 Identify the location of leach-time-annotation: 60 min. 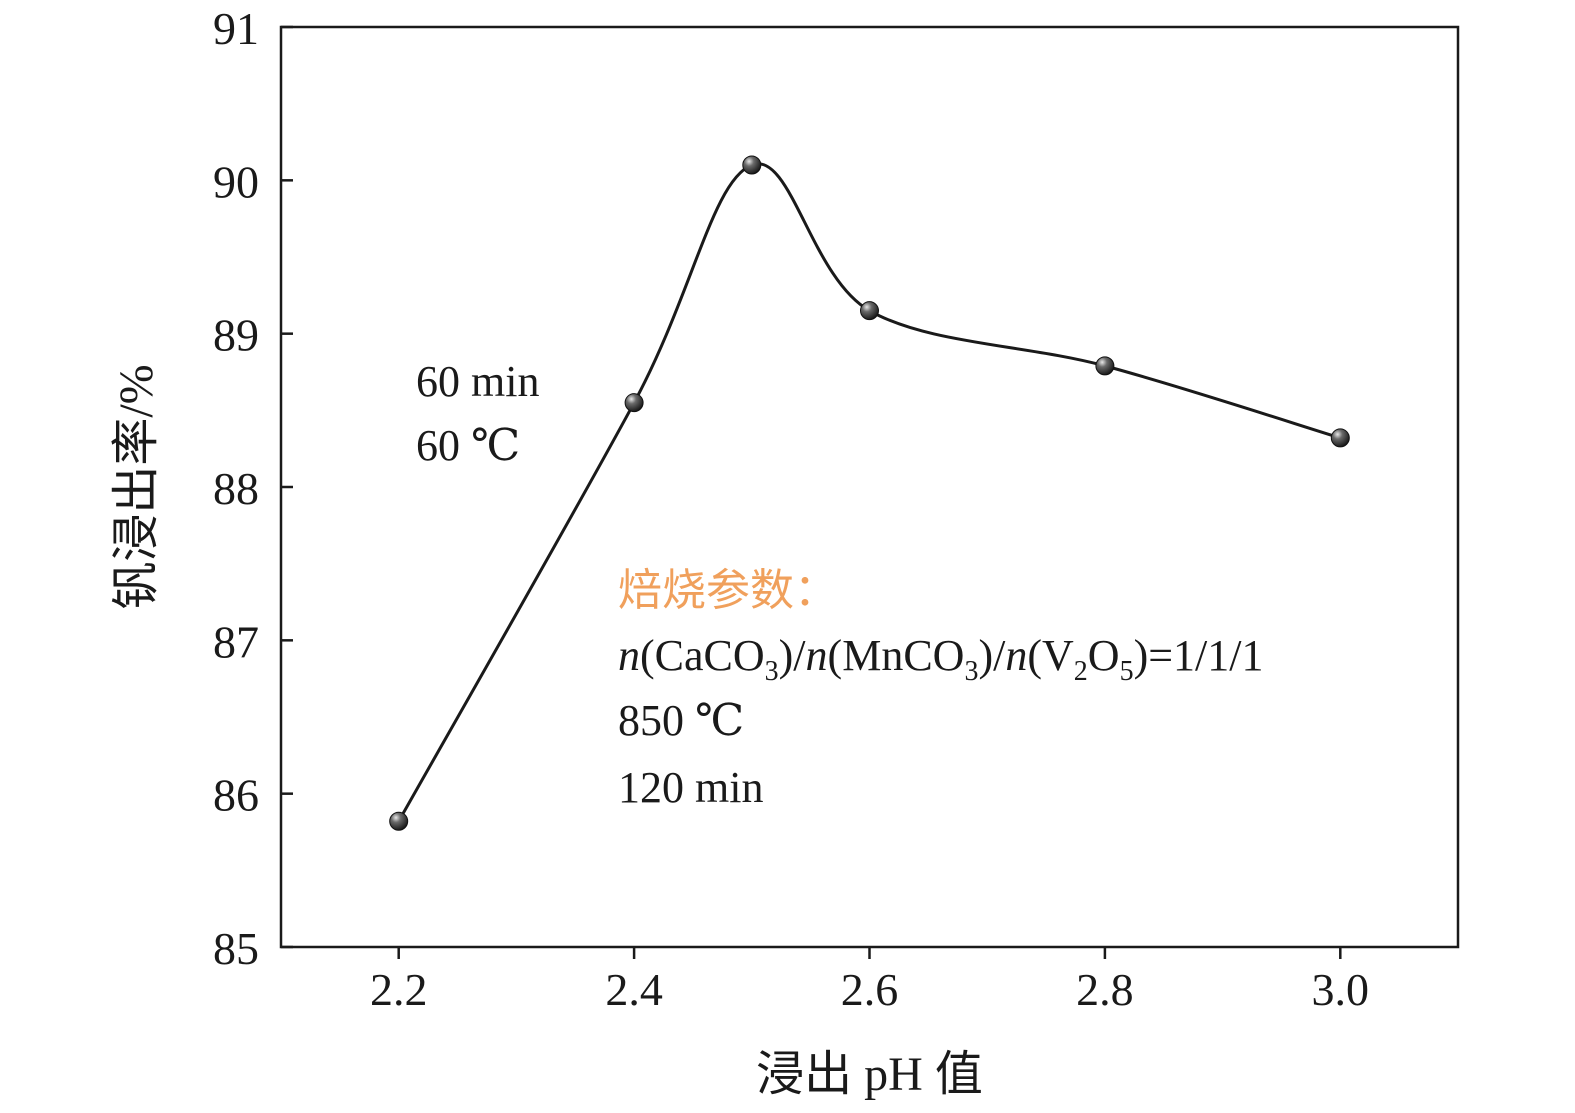
(477, 381).